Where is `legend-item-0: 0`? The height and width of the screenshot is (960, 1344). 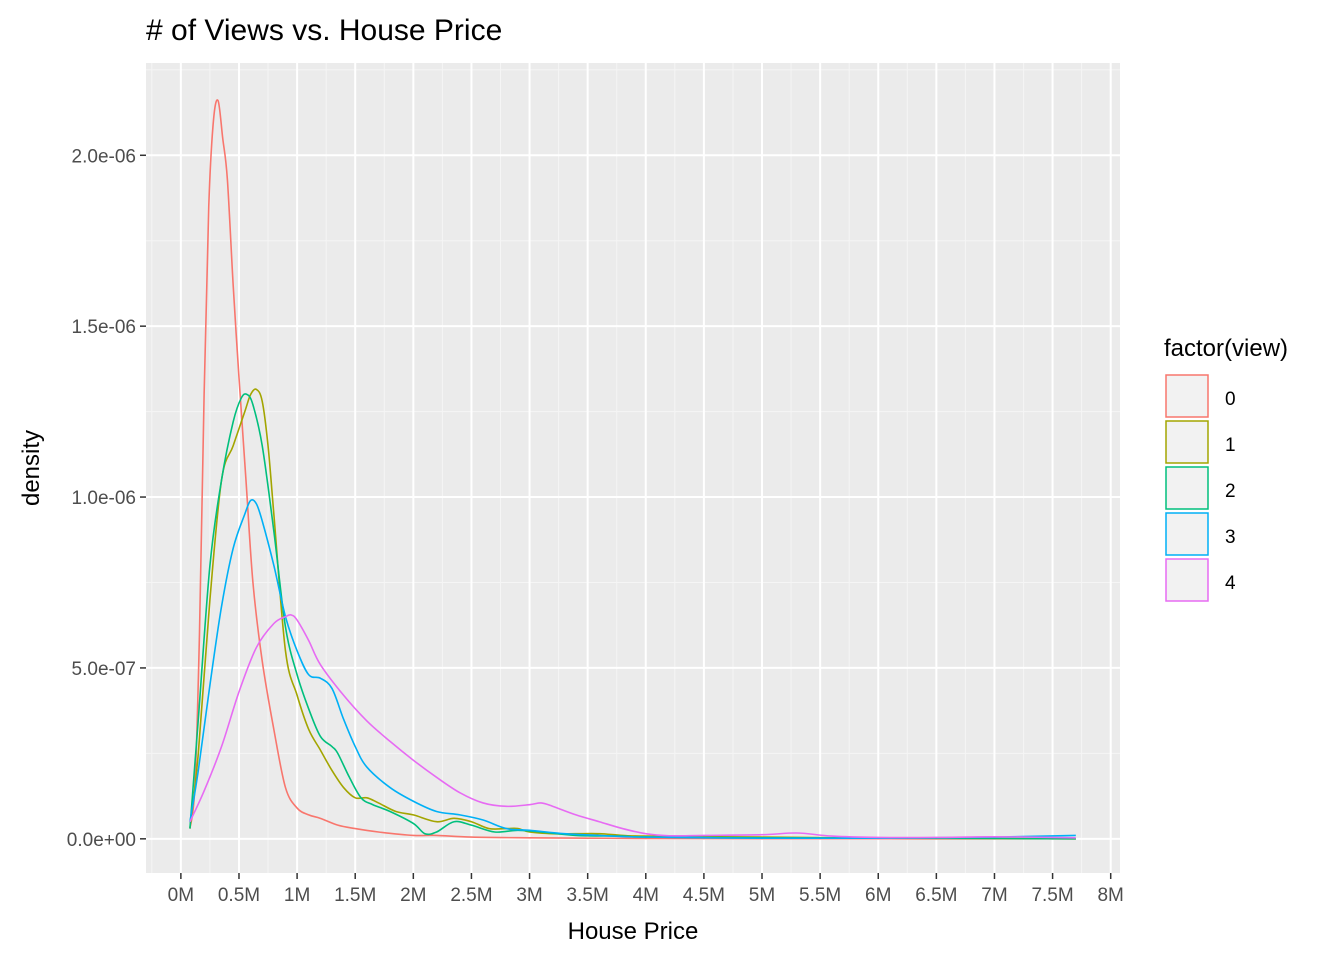 legend-item-0: 0 is located at coordinates (1200, 396).